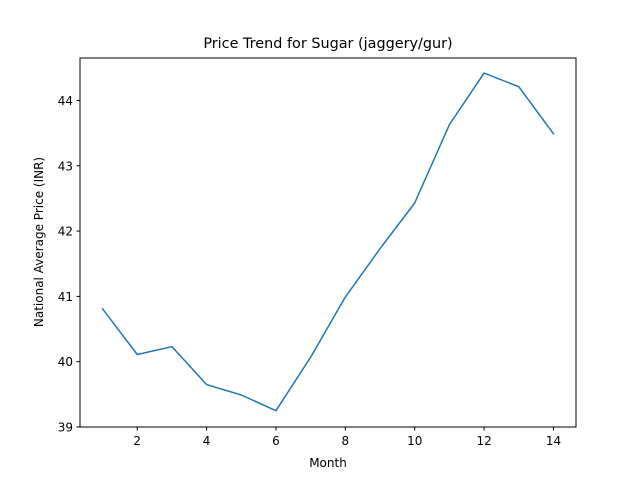  What do you see at coordinates (39, 242) in the screenshot?
I see `y-axis-label: National Average Price (INR)` at bounding box center [39, 242].